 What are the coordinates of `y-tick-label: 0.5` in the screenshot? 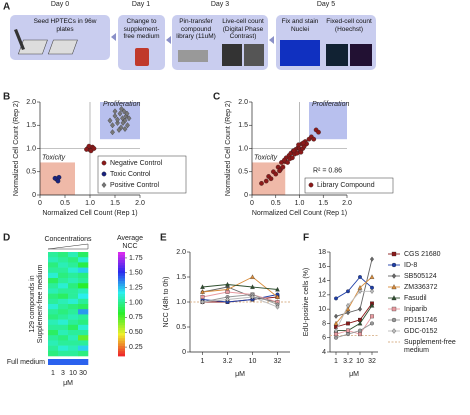 It's located at (181, 327).